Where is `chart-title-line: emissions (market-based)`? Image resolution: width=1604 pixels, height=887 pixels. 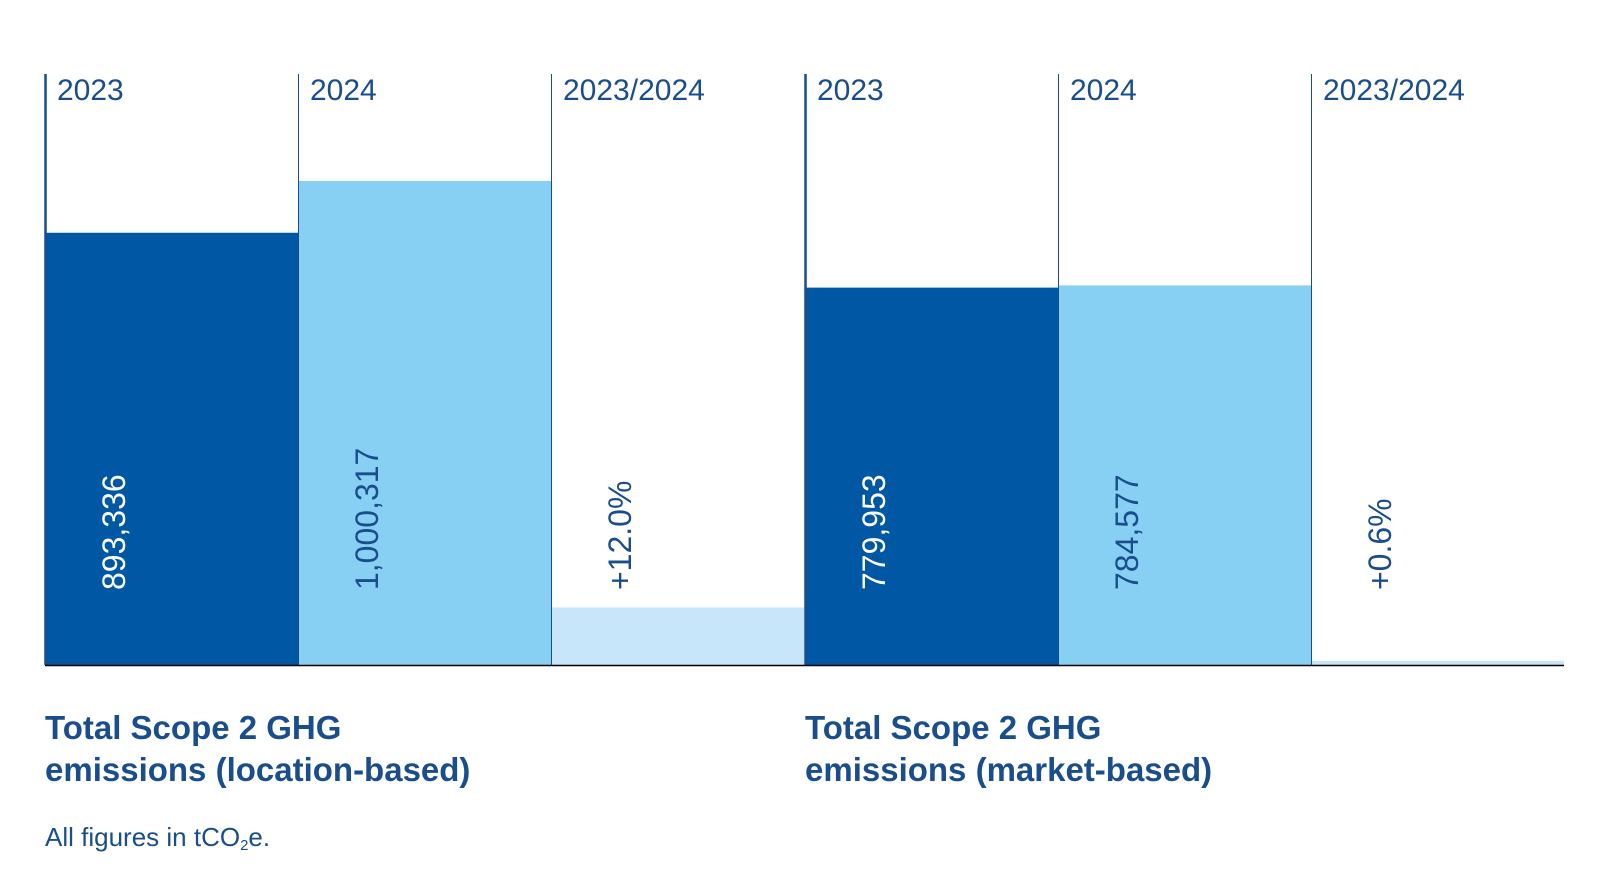
chart-title-line: emissions (market-based) is located at coordinates (1009, 769).